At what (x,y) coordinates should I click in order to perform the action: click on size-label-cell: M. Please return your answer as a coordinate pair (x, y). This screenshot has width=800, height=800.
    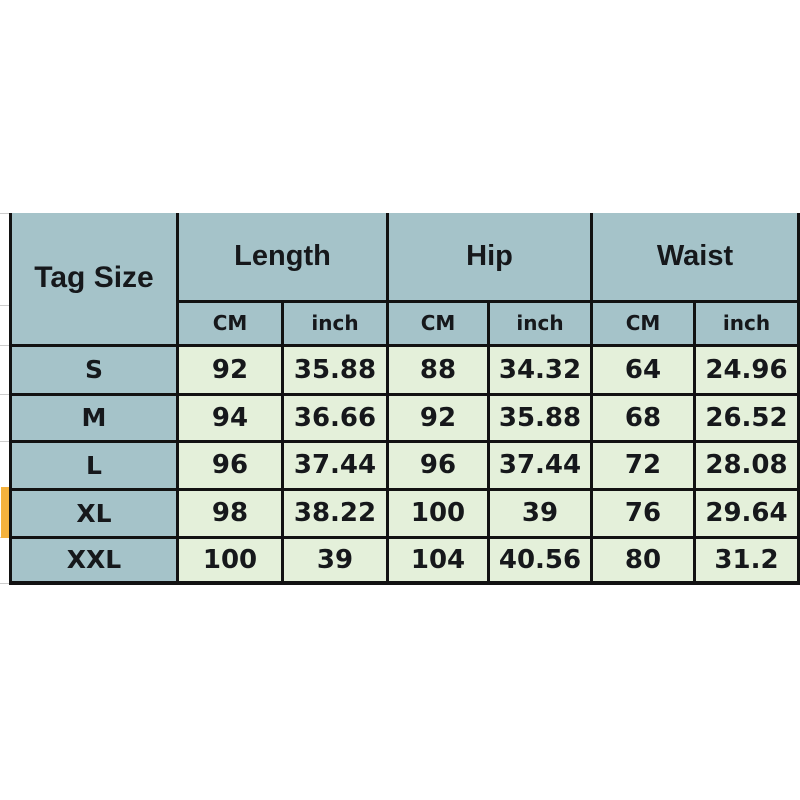
    Looking at the image, I should click on (94, 417).